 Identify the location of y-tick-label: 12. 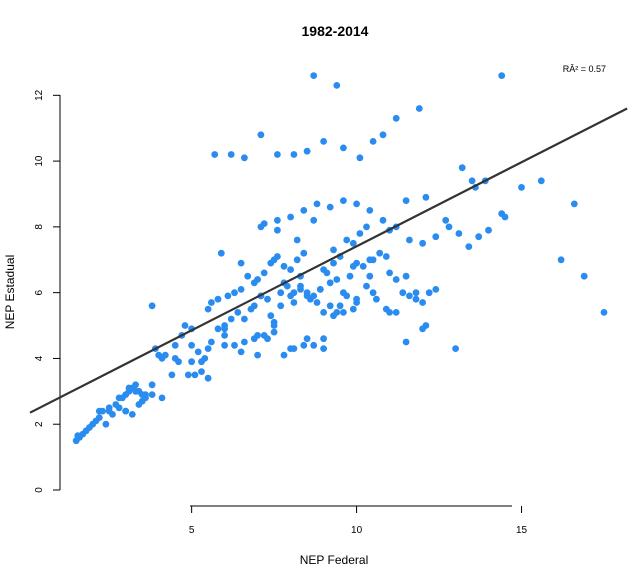
(39, 95).